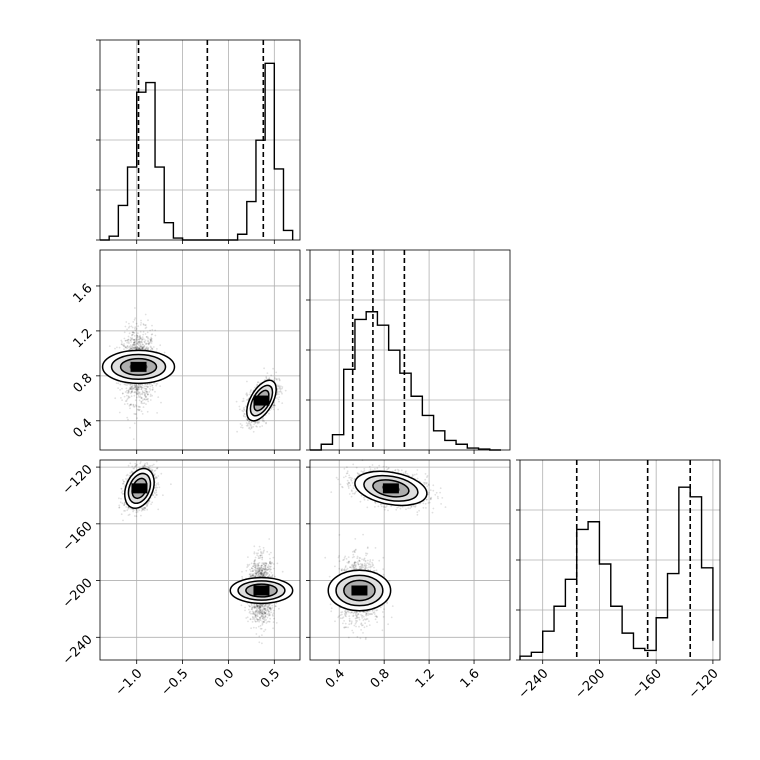 The width and height of the screenshot is (760, 760). What do you see at coordinates (261, 400) in the screenshot?
I see `density-peak` at bounding box center [261, 400].